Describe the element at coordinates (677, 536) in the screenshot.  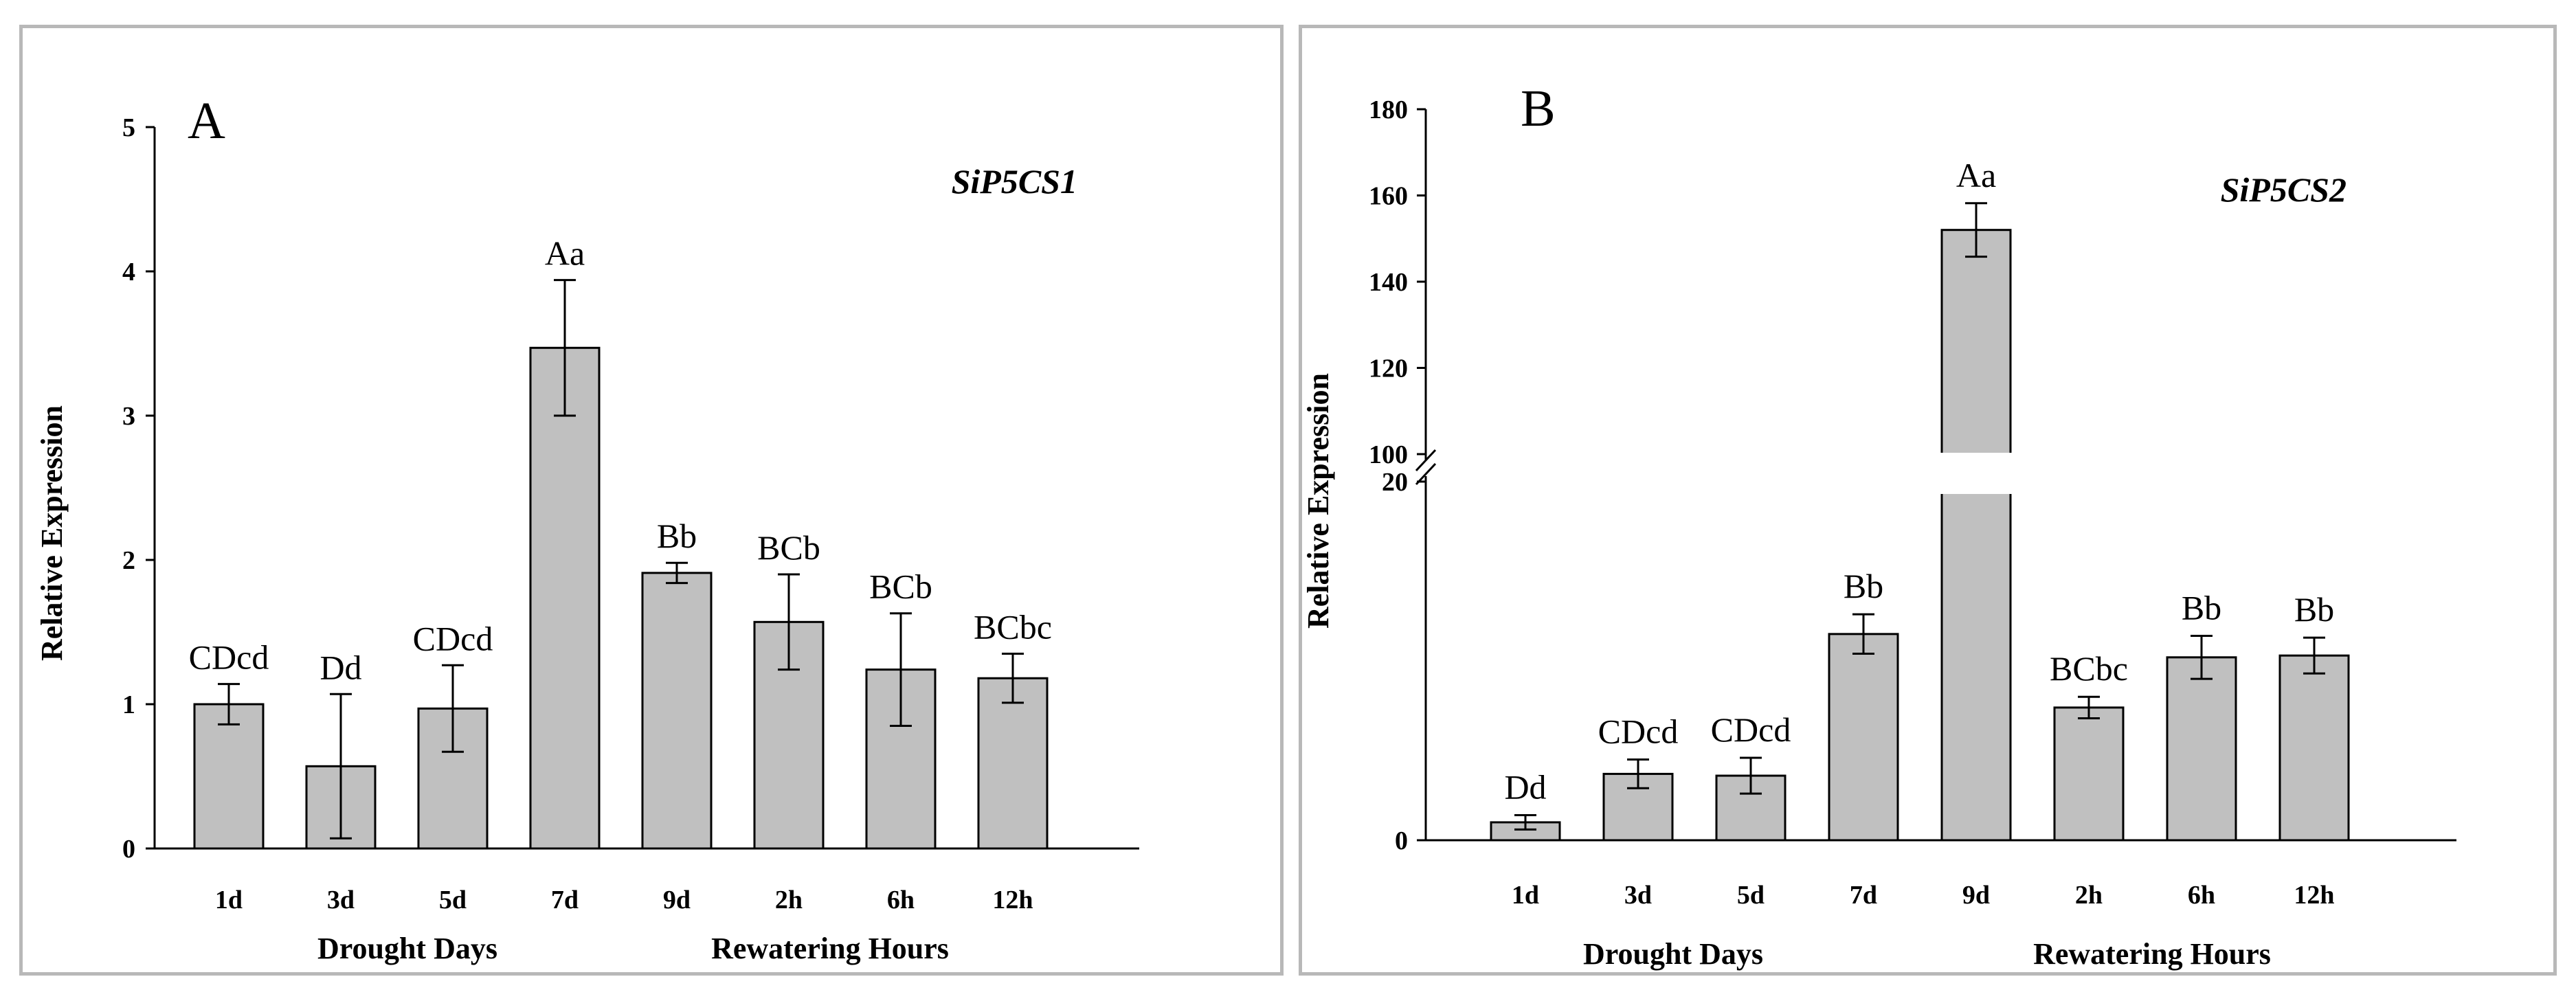
I see `significance-label-9d-a: Bb` at that location.